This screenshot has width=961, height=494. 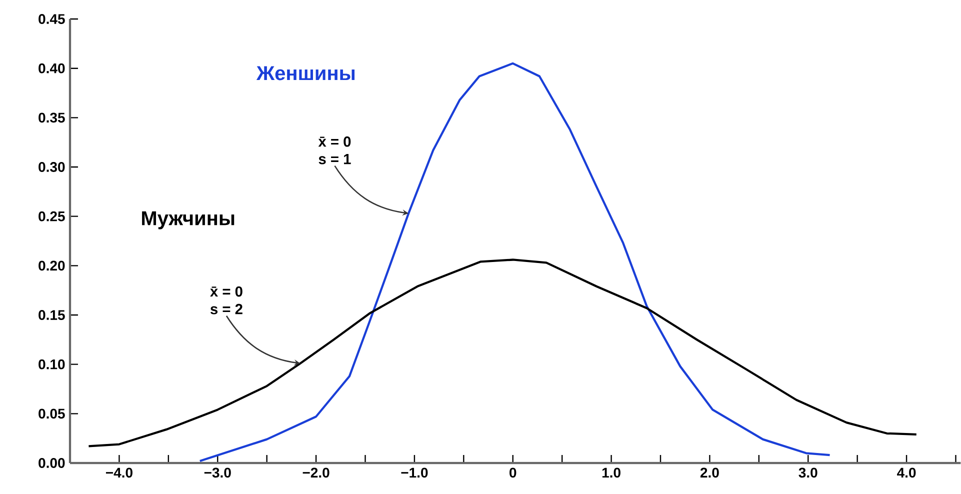 What do you see at coordinates (305, 73) in the screenshot?
I see `text: Женшины` at bounding box center [305, 73].